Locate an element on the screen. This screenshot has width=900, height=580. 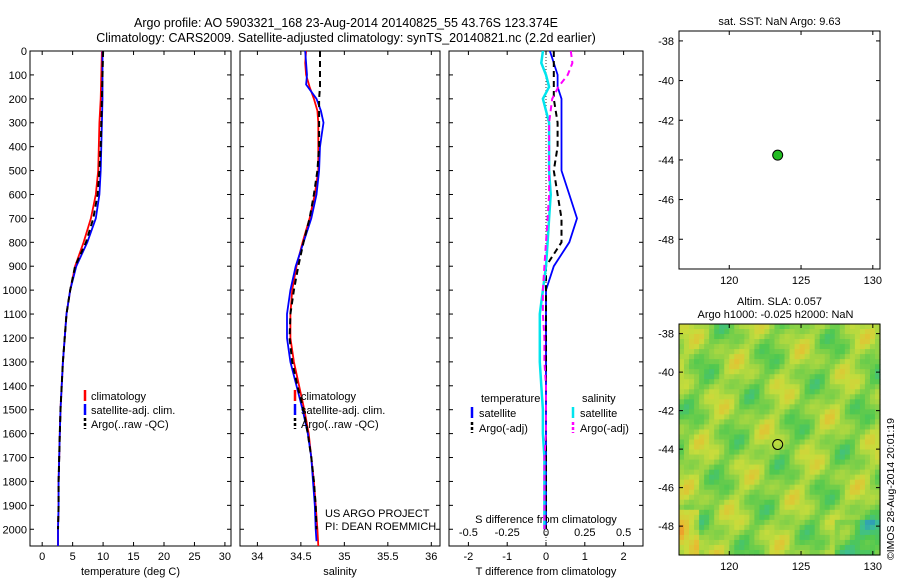
y-tick-label: -48 is located at coordinates (666, 527).